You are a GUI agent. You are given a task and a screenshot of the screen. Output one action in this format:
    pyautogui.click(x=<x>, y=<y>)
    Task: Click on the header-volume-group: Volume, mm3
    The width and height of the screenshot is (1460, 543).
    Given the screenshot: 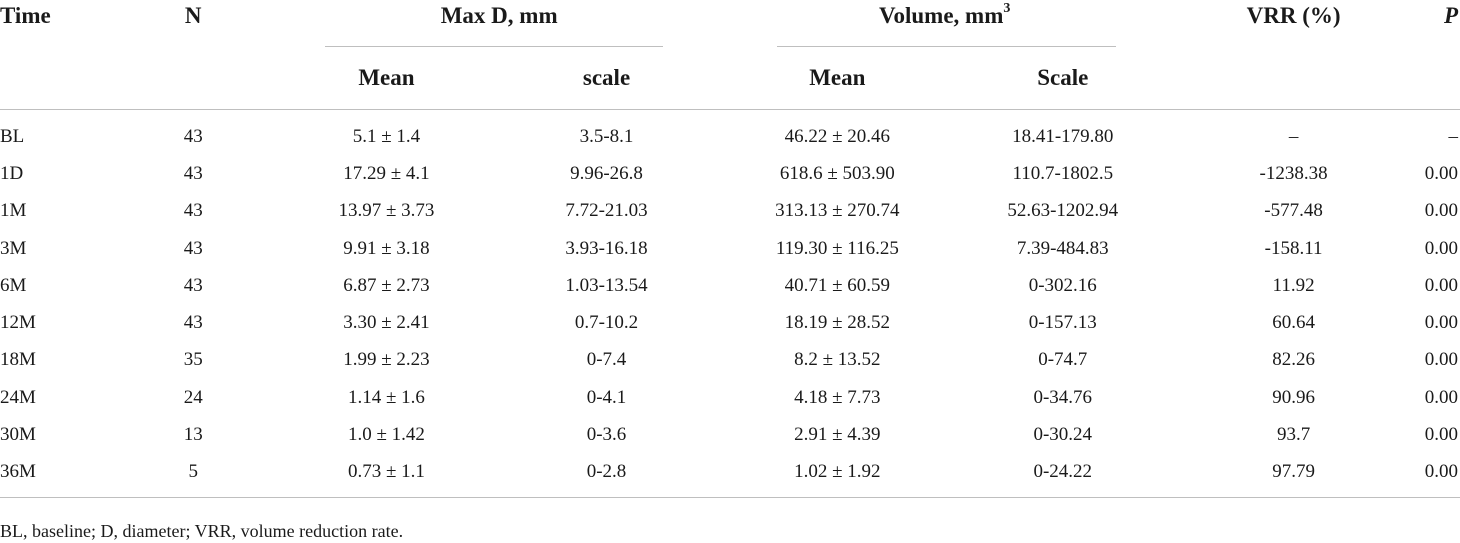 What is the action you would take?
    pyautogui.click(x=944, y=23)
    